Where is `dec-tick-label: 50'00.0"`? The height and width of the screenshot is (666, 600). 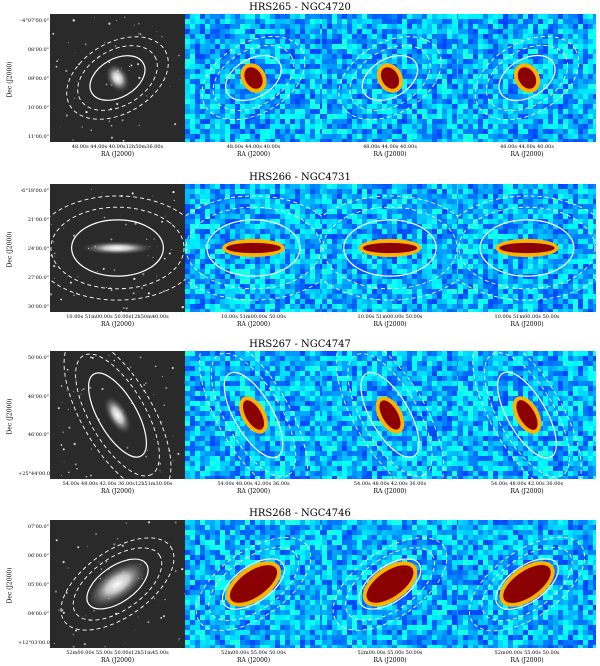 dec-tick-label: 50'00.0" is located at coordinates (38, 358).